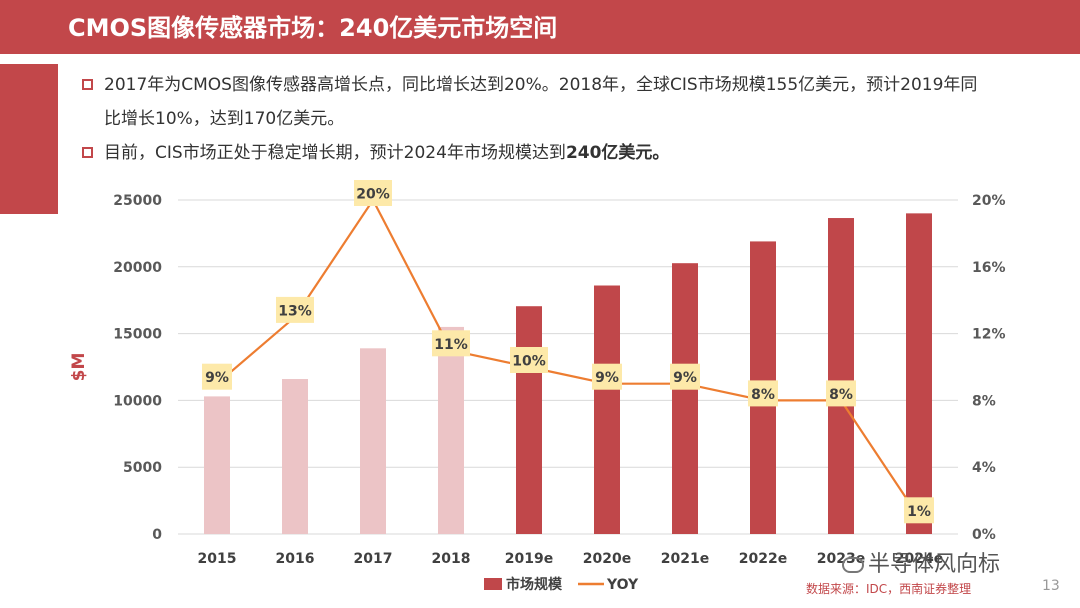 Image resolution: width=1080 pixels, height=608 pixels. What do you see at coordinates (534, 584) in the screenshot?
I see `legend-label: 市场规模` at bounding box center [534, 584].